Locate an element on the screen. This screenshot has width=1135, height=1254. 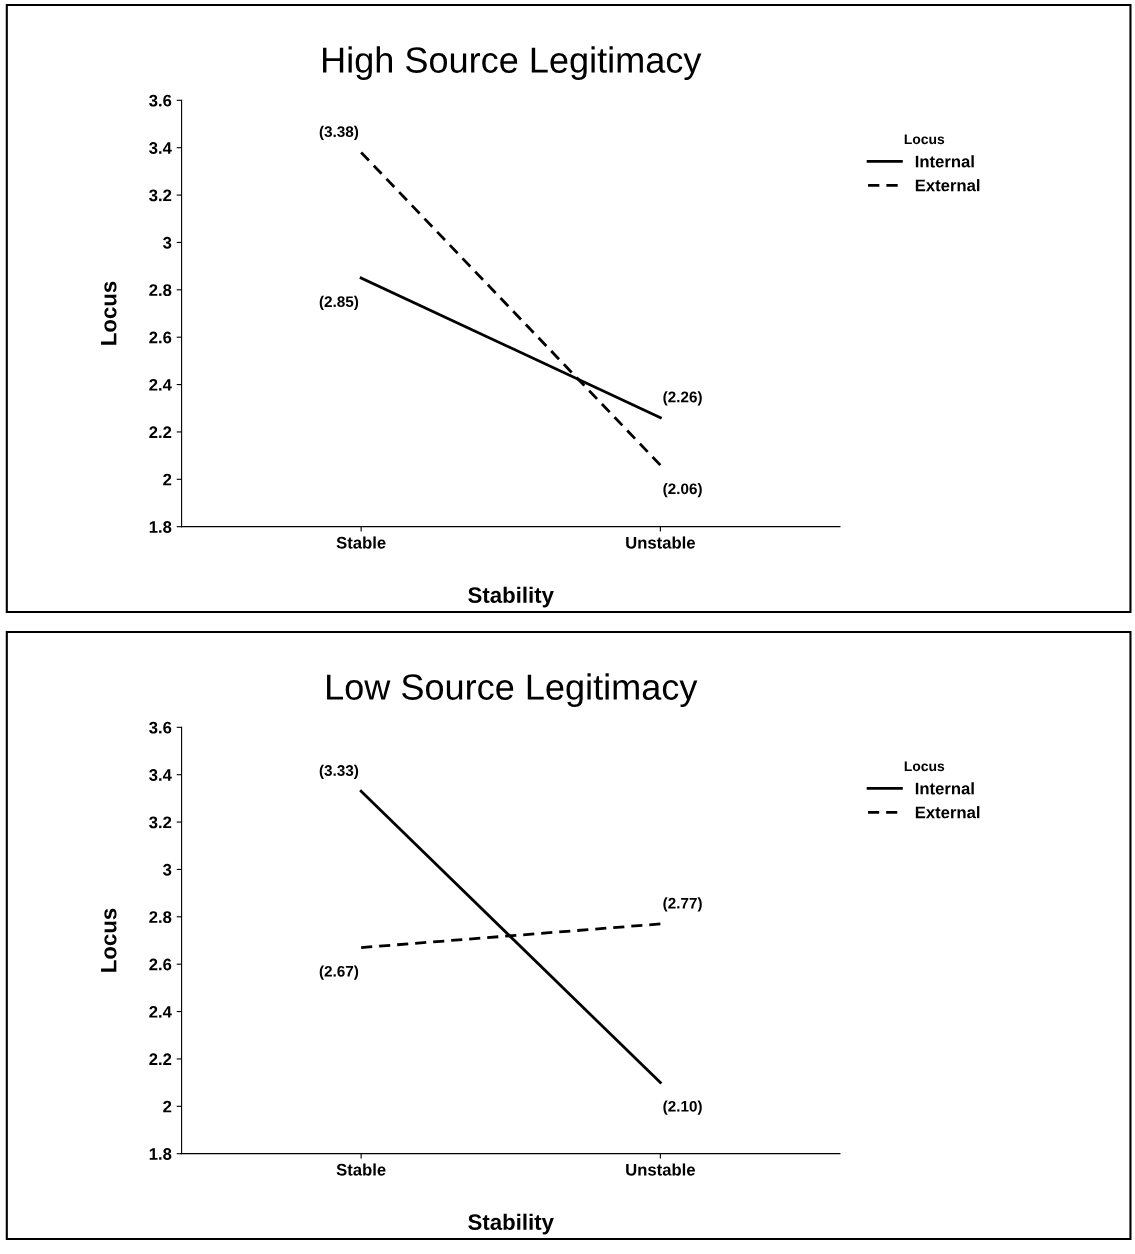
data-label: (3.33) is located at coordinates (339, 771).